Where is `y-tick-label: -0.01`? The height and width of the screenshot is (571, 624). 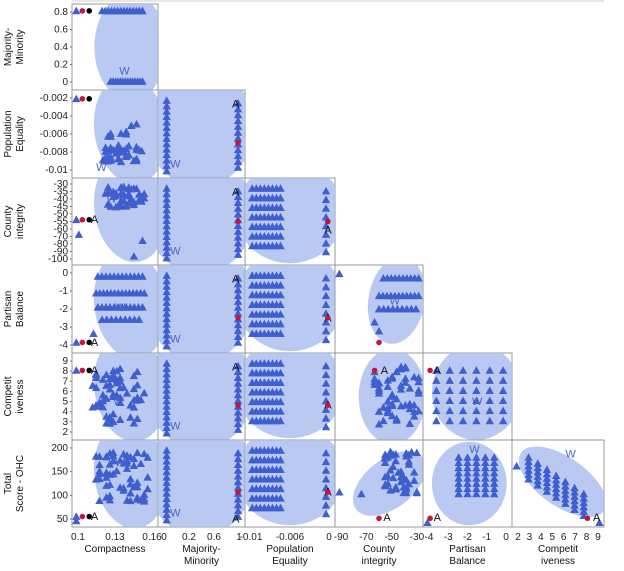
y-tick-label: -0.01 is located at coordinates (56, 170).